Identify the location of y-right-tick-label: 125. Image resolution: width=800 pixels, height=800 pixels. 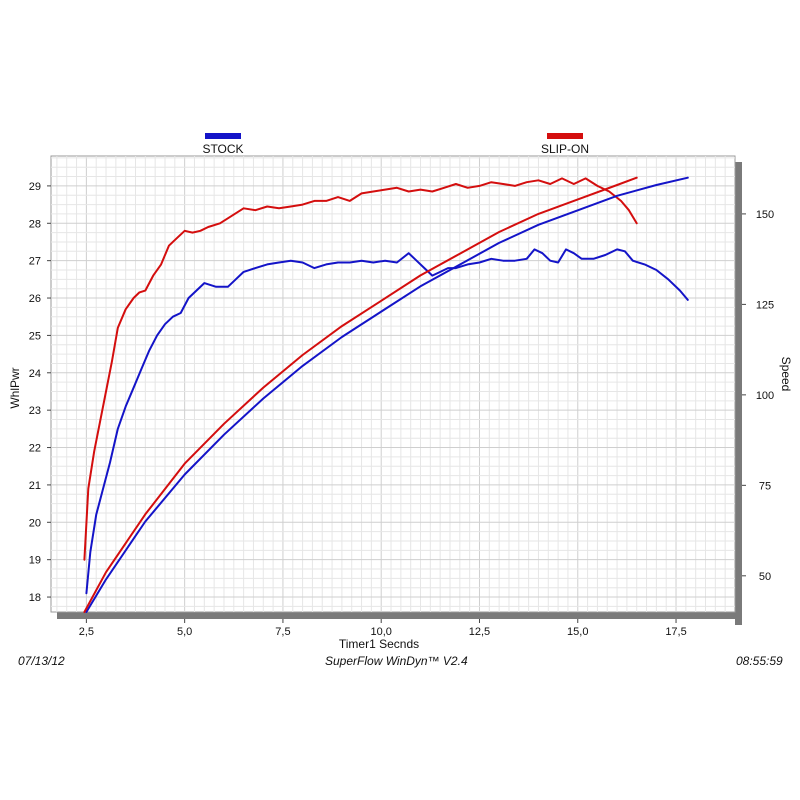
(765, 305).